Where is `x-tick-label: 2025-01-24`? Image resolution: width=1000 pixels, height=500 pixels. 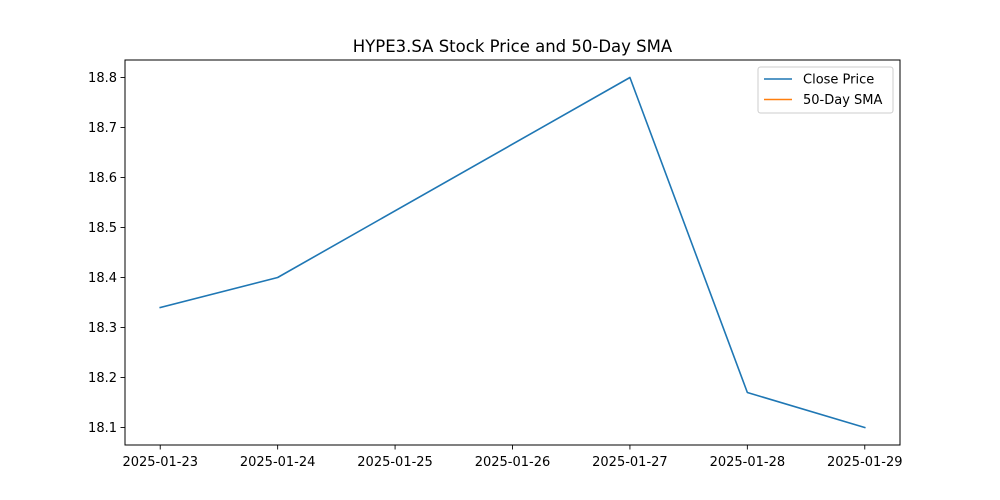
x-tick-label: 2025-01-24 is located at coordinates (278, 462).